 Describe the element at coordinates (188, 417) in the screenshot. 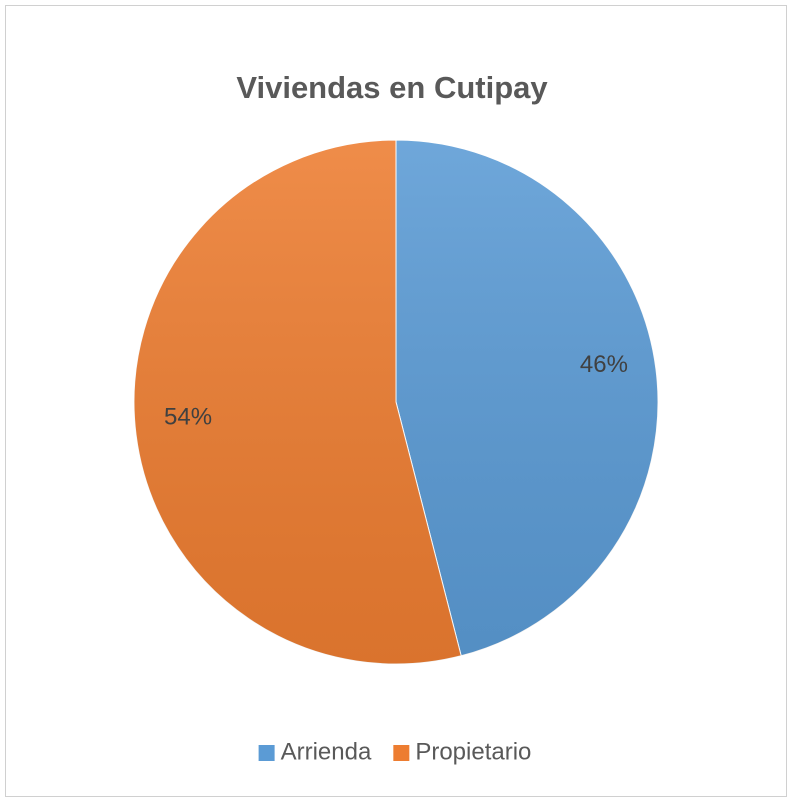

I see `data-label: 54%` at that location.